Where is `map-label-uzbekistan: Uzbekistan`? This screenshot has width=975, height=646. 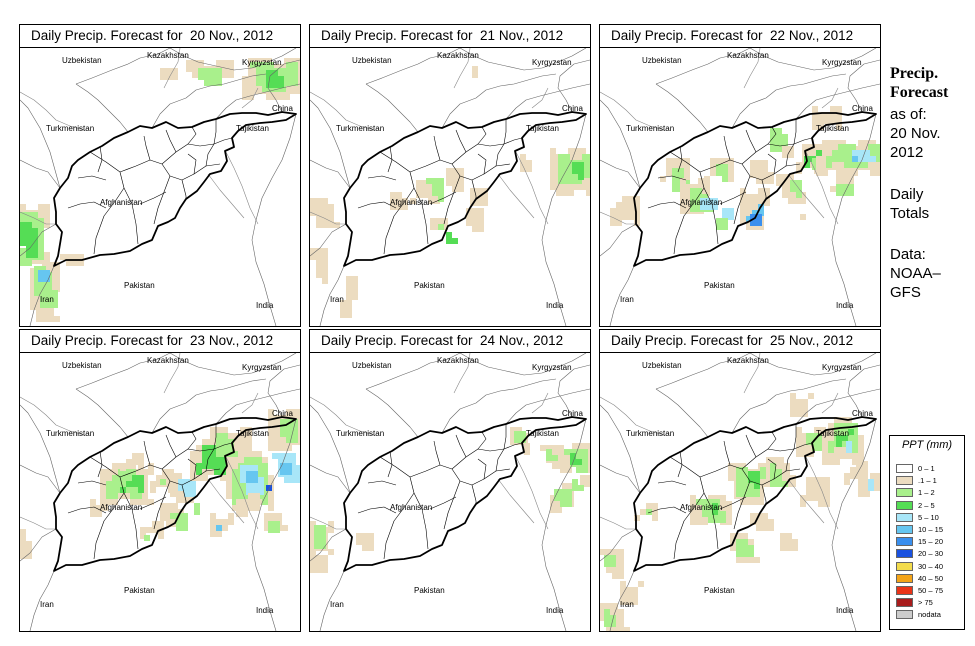 map-label-uzbekistan: Uzbekistan is located at coordinates (372, 60).